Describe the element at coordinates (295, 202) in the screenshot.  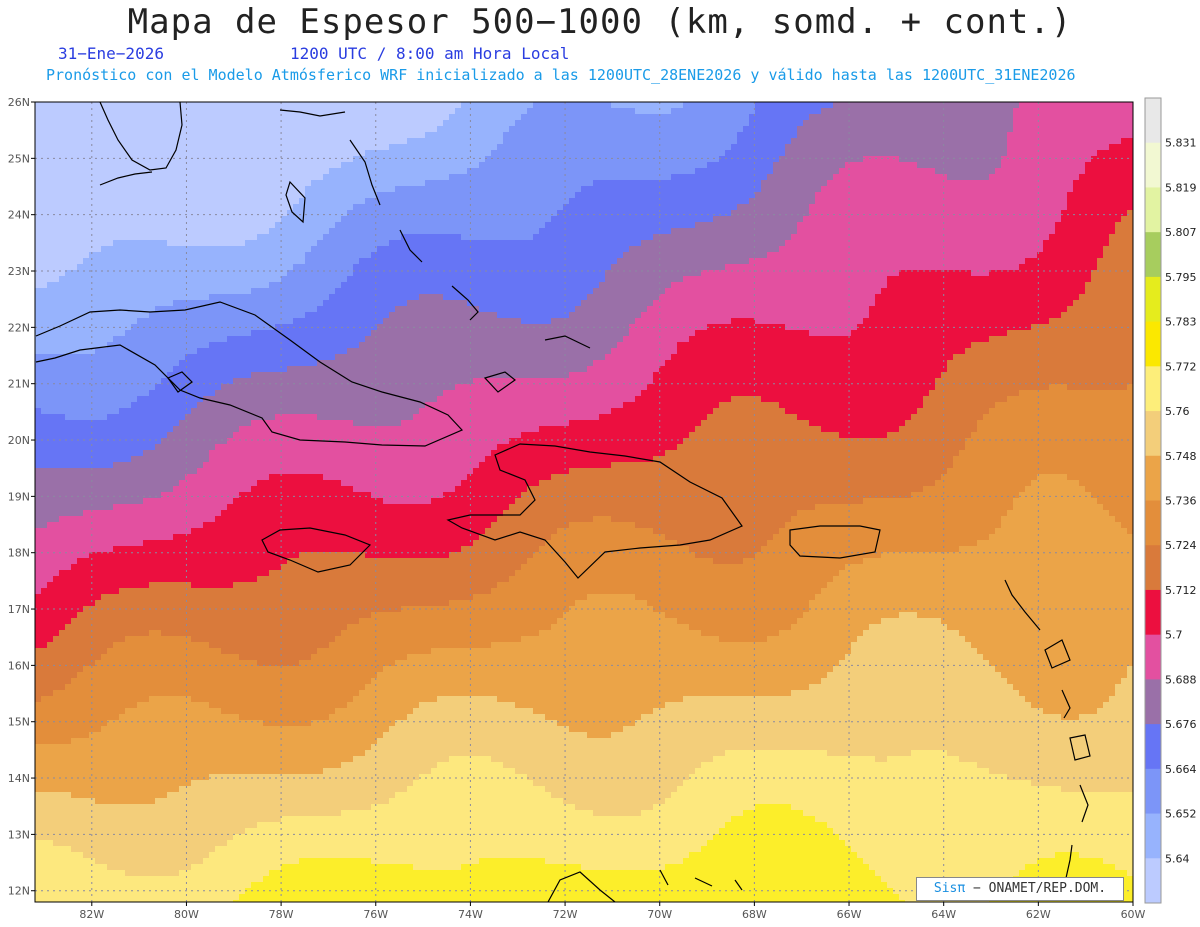
I see `coast-andros` at that location.